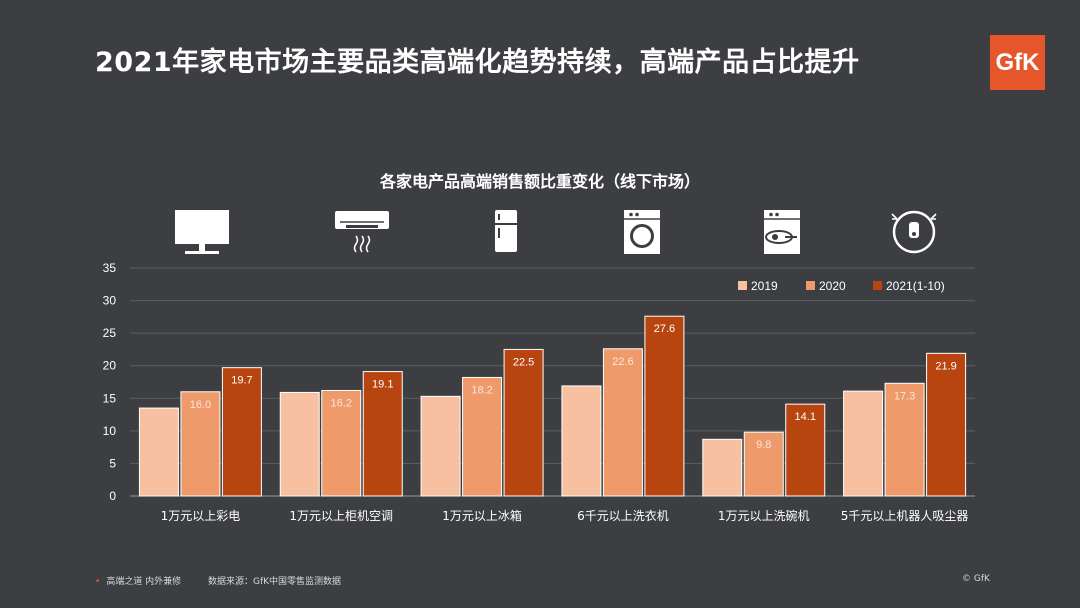  What do you see at coordinates (764, 286) in the screenshot?
I see `legend-label: 2019` at bounding box center [764, 286].